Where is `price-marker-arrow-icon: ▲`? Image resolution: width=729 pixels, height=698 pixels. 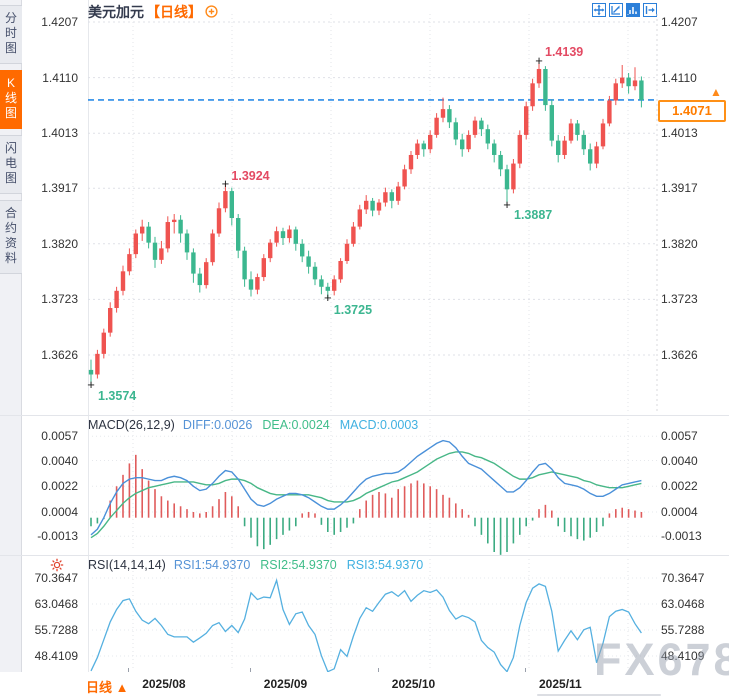
price-marker-arrow-icon: ▲ is located at coordinates (716, 92).